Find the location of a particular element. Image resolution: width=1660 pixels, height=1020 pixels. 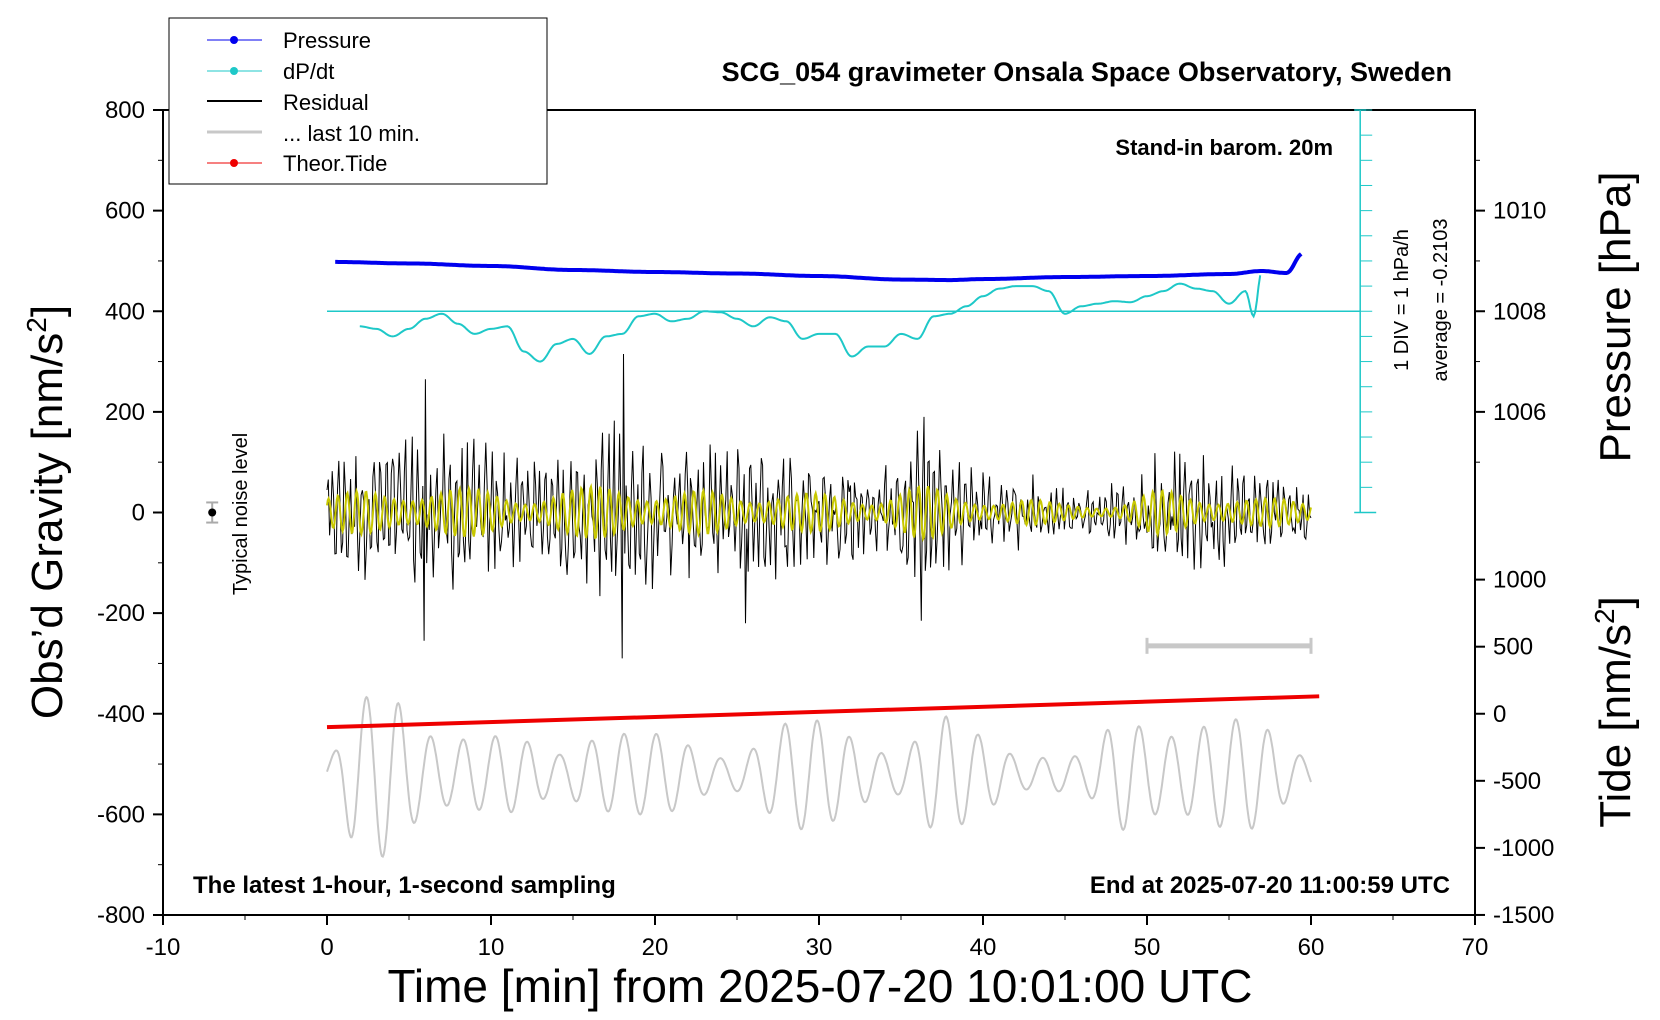

legend-dpdt-dot is located at coordinates (234, 71).